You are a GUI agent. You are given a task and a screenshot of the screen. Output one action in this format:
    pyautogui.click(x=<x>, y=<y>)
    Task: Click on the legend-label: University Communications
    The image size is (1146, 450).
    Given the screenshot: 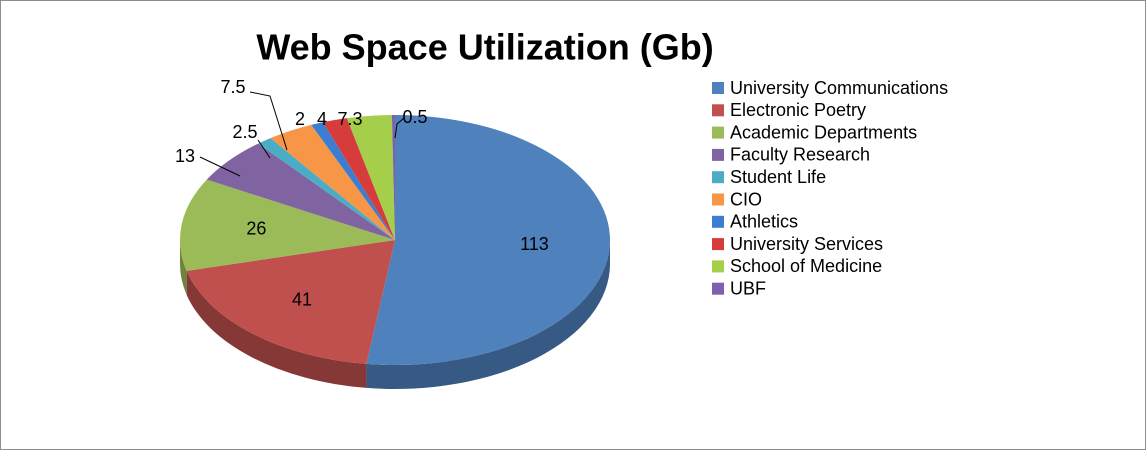 What is the action you would take?
    pyautogui.click(x=839, y=88)
    